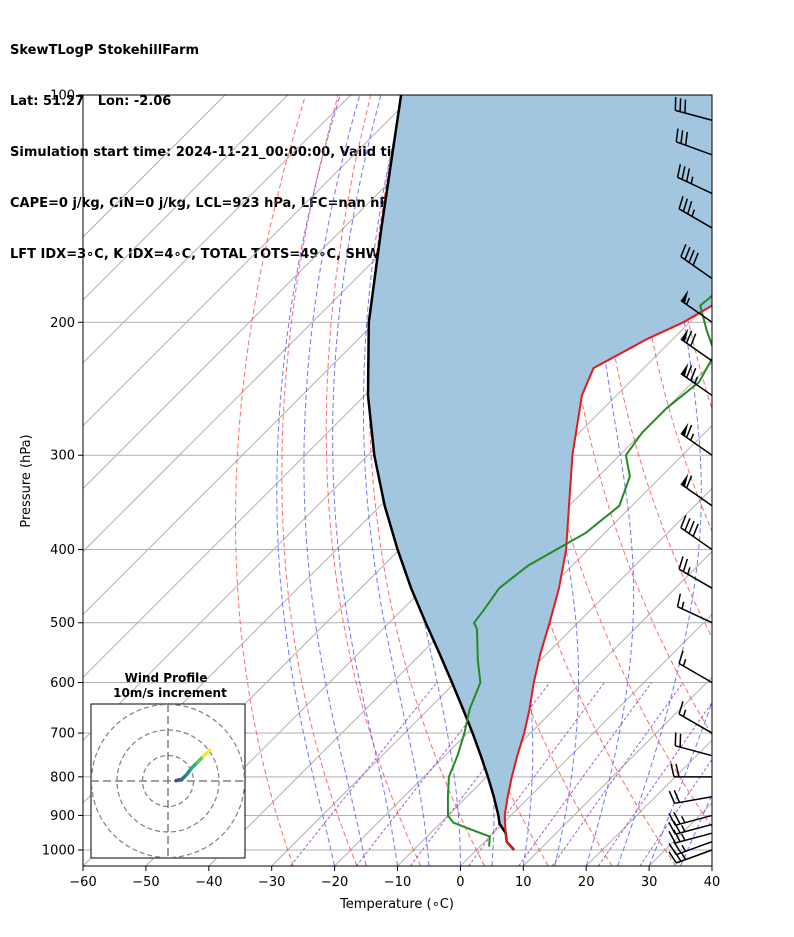 This screenshot has width=794, height=937. What do you see at coordinates (62, 734) in the screenshot?
I see `y-tick-label: 700` at bounding box center [62, 734].